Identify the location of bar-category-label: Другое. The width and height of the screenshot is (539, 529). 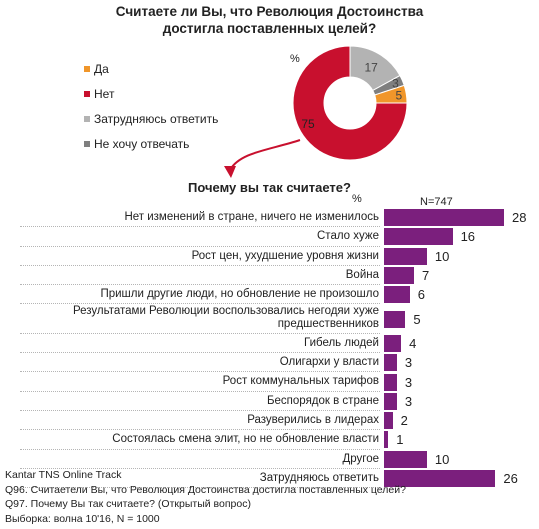
(360, 459).